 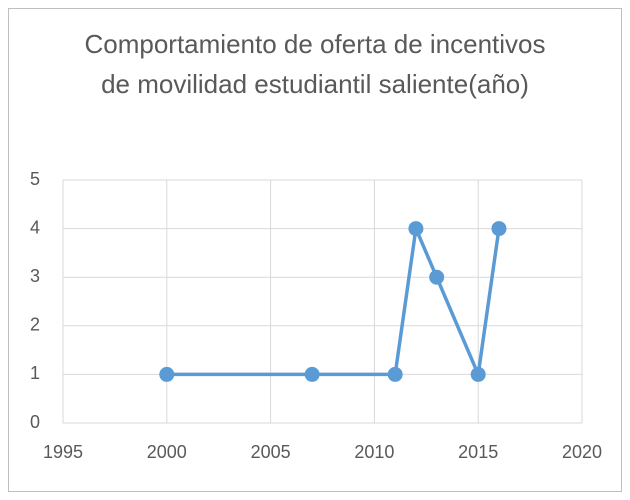 I want to click on y-tick-label: 2, so click(x=35, y=325).